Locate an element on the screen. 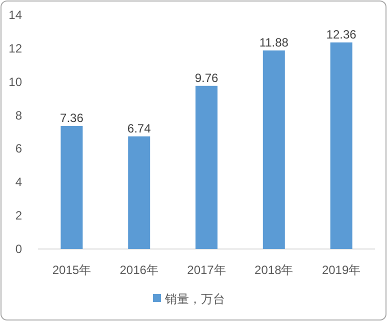 Image resolution: width=387 pixels, height=321 pixels. y-tick-label: 14 is located at coordinates (15, 15).